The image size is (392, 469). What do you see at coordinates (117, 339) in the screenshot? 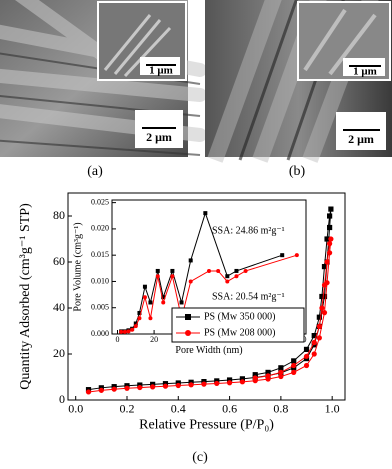
I see `x-tick-label: 0` at bounding box center [117, 339].